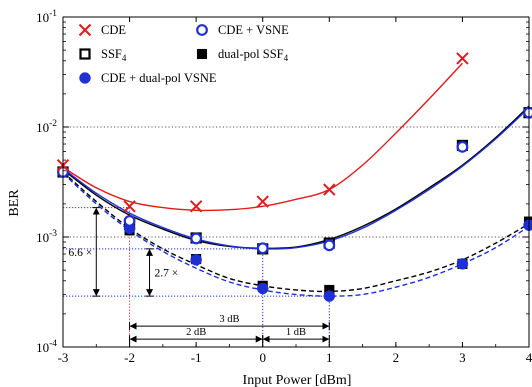 The width and height of the screenshot is (532, 387). What do you see at coordinates (81, 253) in the screenshot?
I see `ratio-label: 6.6 ×` at bounding box center [81, 253].